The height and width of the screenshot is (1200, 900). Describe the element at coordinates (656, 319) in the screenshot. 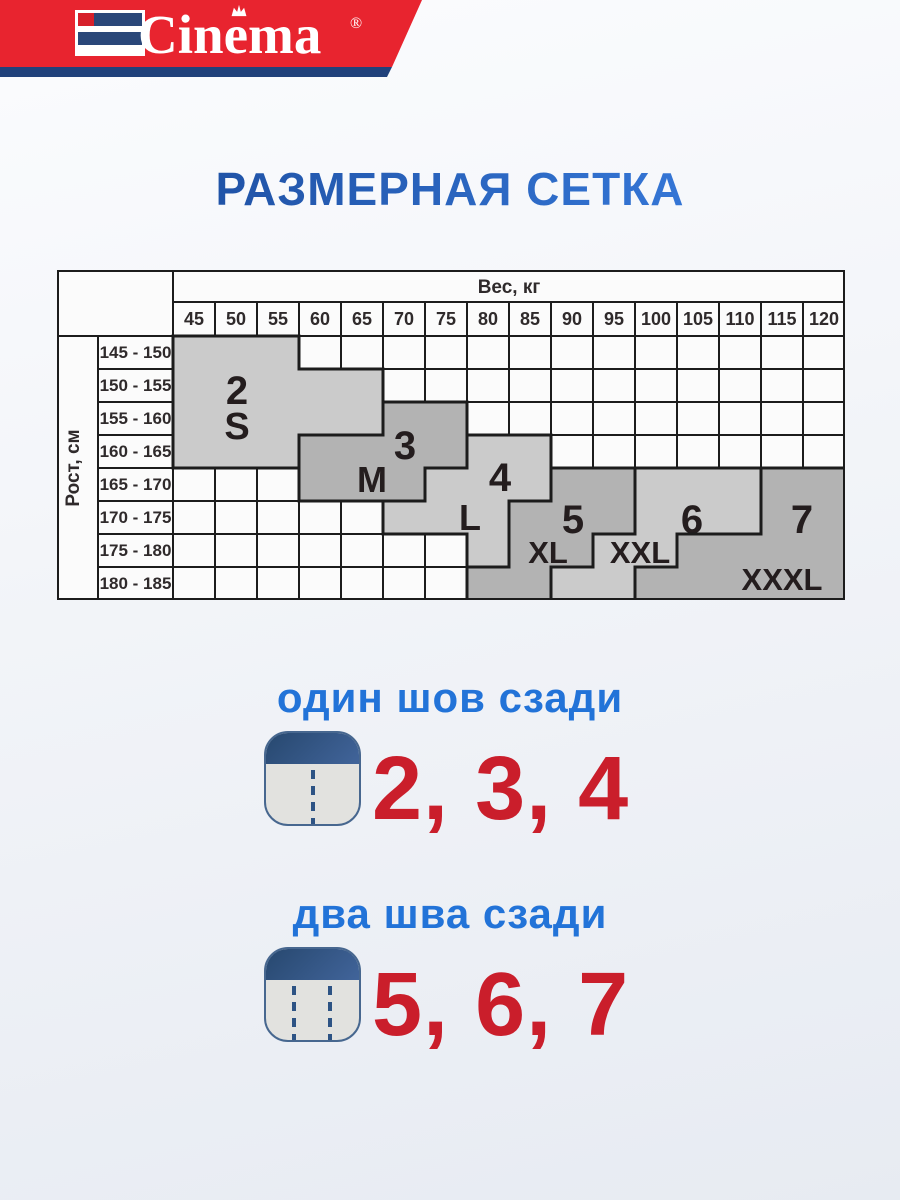

I see `weight-tick: 100` at that location.